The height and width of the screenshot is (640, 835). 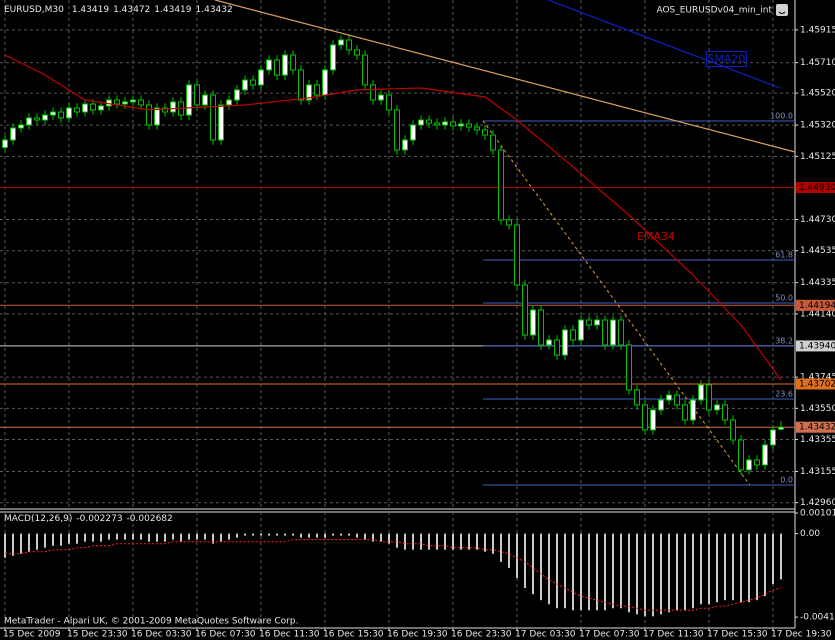 What do you see at coordinates (172, 10) in the screenshot?
I see `header-value: 1.43419` at bounding box center [172, 10].